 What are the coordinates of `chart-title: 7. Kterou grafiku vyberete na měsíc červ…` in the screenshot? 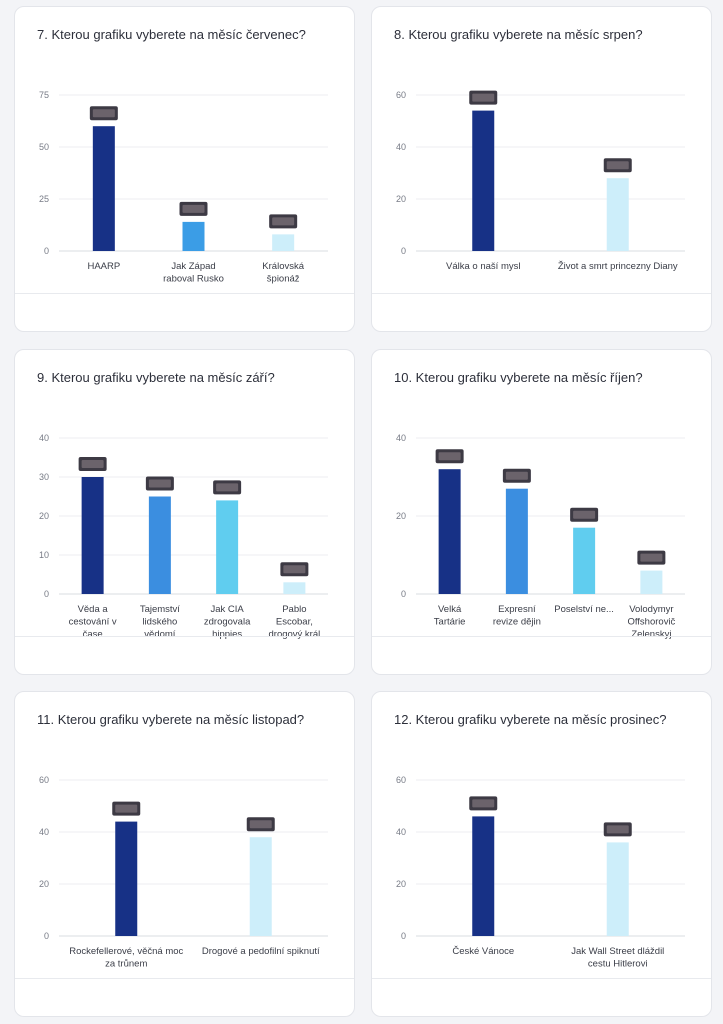 It's located at (171, 34).